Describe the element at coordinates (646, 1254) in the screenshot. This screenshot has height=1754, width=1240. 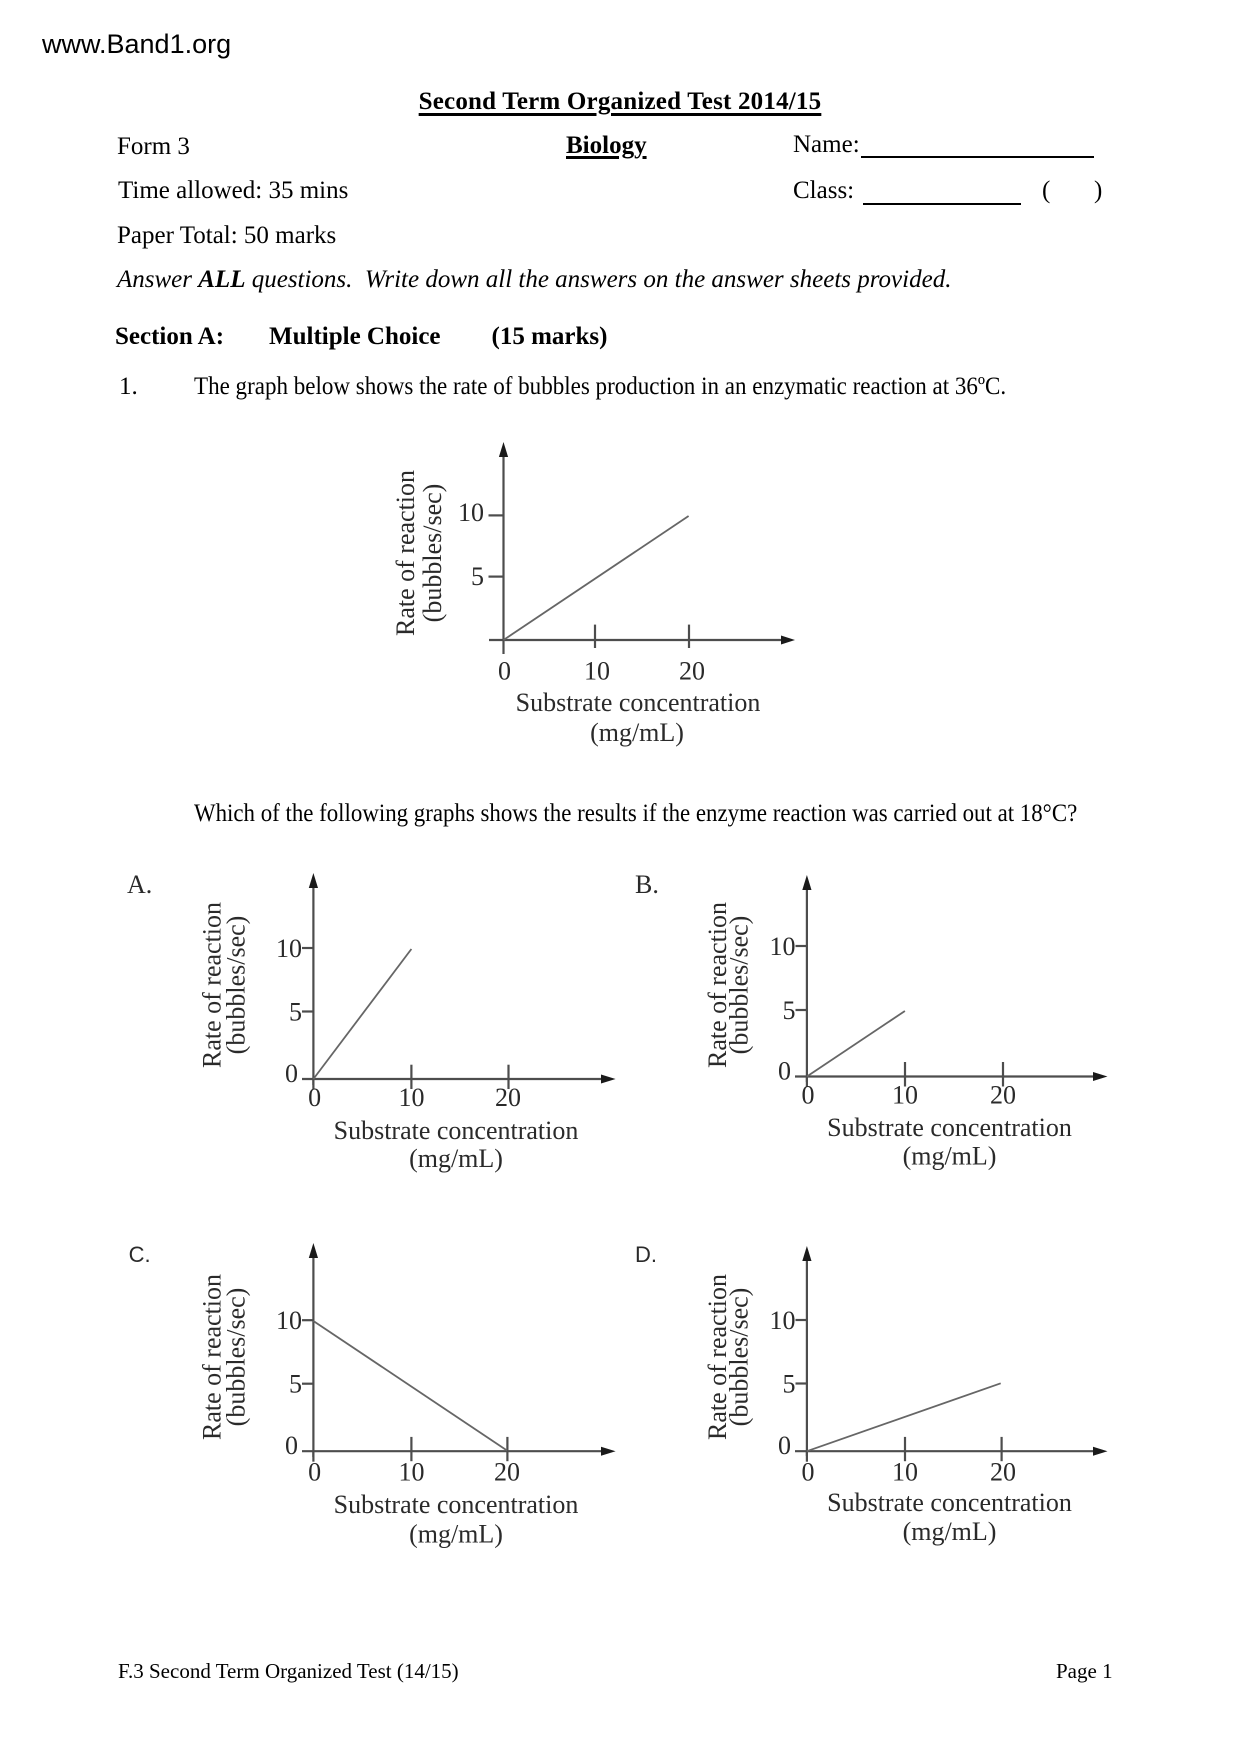
I see `svg-text: D.` at that location.